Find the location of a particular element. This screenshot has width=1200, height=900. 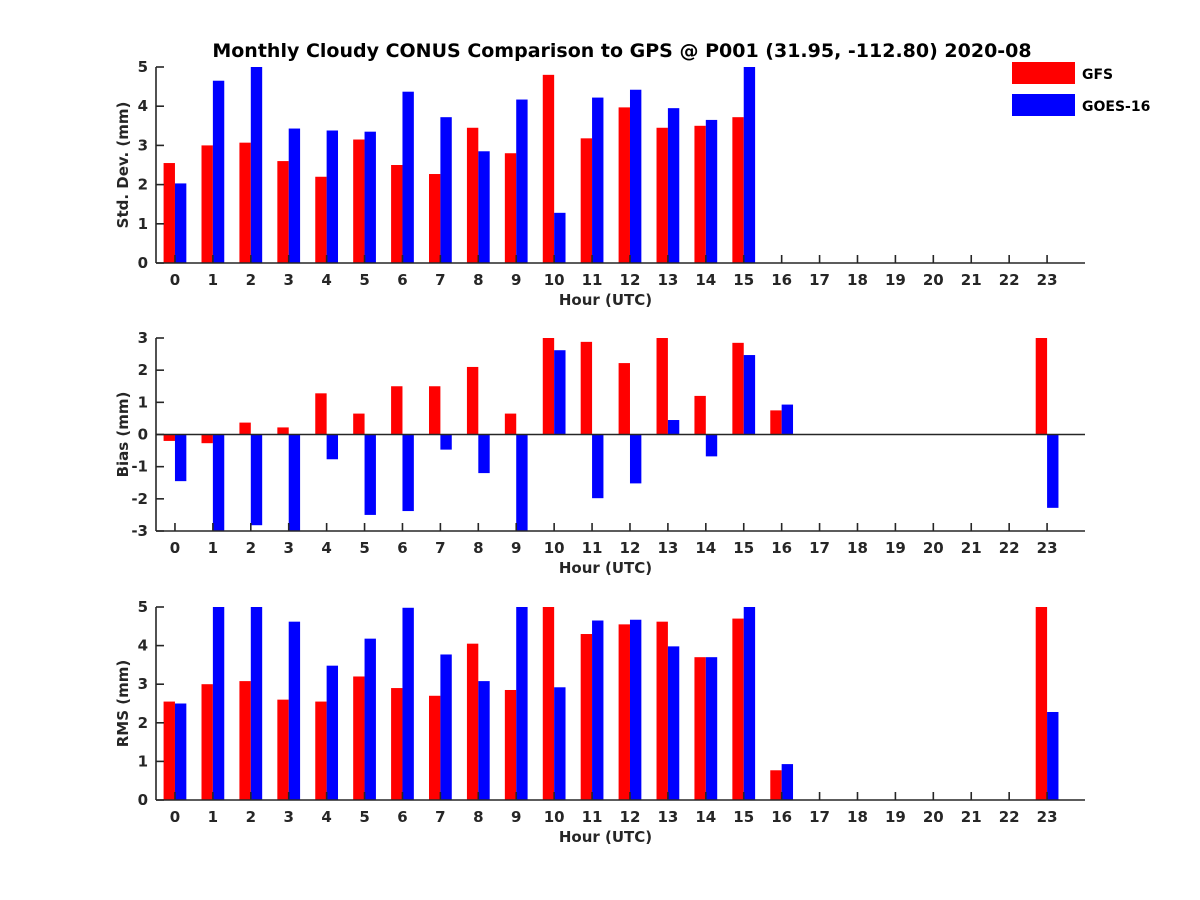

x-tick-label-bias: 17 is located at coordinates (819, 548).